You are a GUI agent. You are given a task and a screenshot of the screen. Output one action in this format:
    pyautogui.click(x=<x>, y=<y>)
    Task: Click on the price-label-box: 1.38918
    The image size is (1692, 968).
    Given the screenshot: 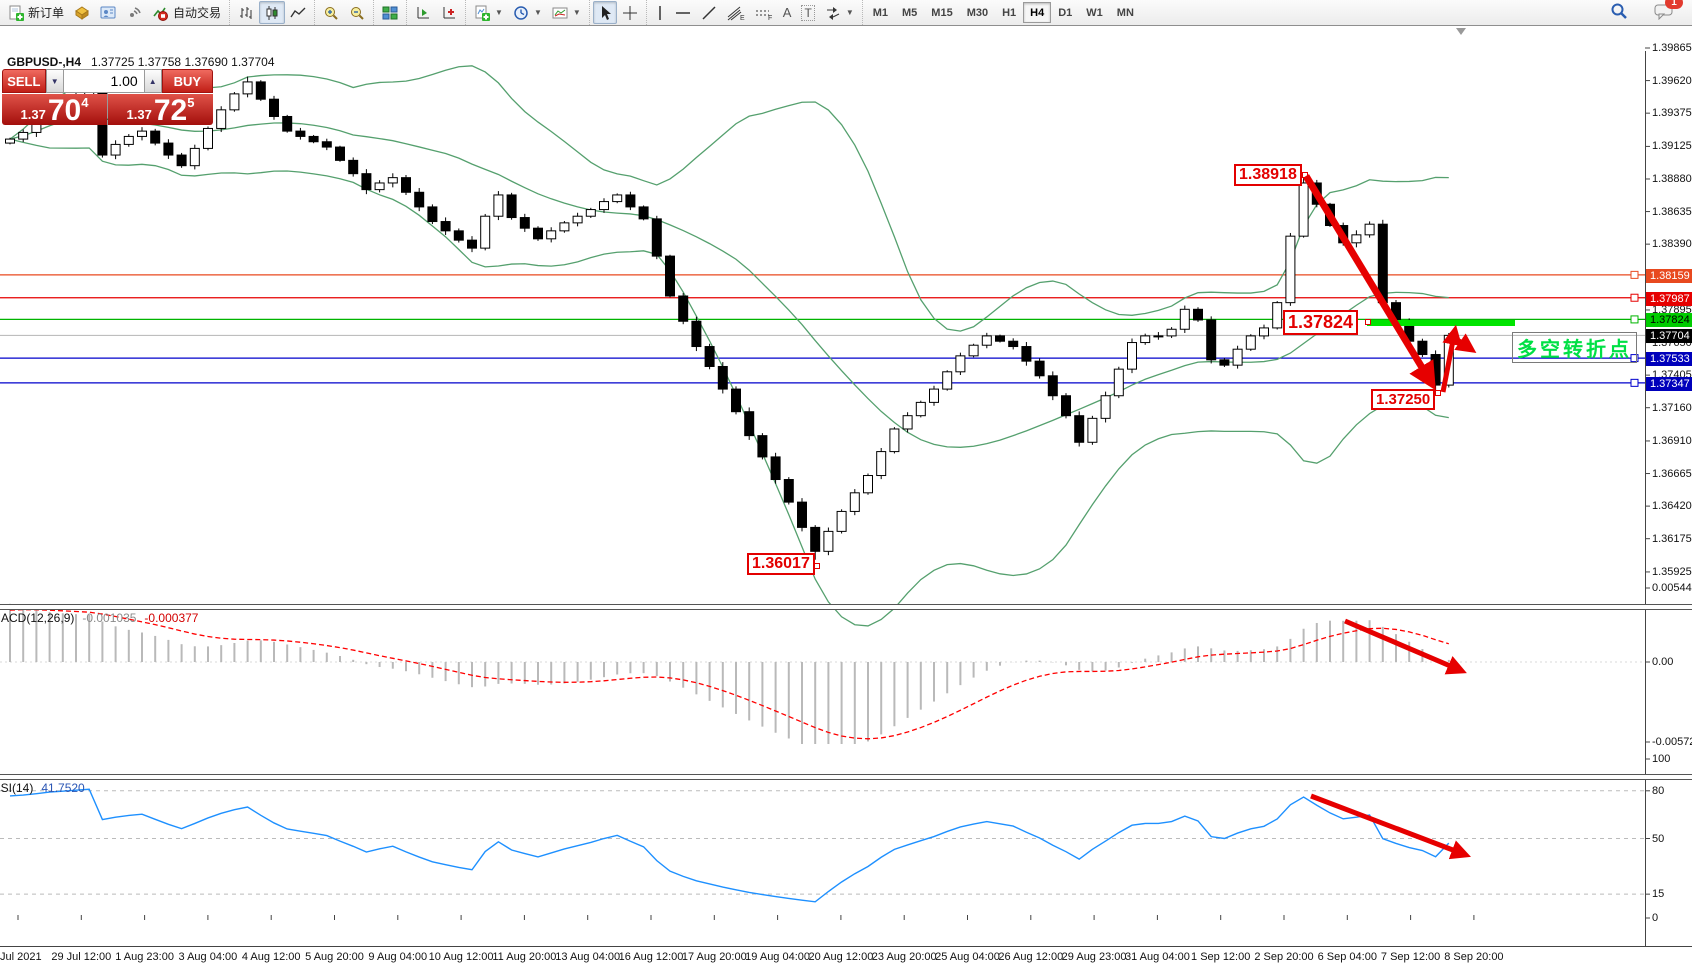 What is the action you would take?
    pyautogui.click(x=1268, y=175)
    